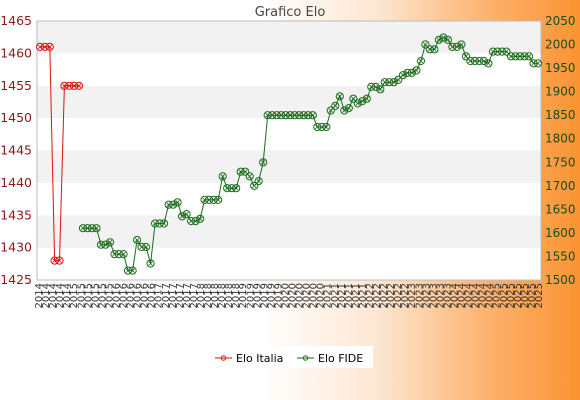 The height and width of the screenshot is (400, 580). Describe the element at coordinates (16, 20) in the screenshot. I see `left-tick-label: 1465` at that location.